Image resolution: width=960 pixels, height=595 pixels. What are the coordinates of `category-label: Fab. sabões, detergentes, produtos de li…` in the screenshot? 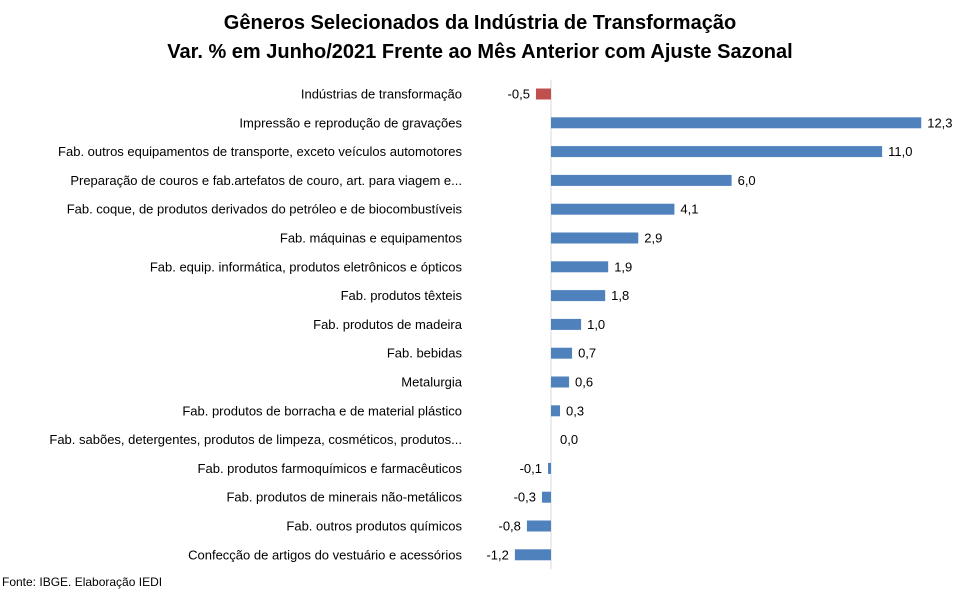 It's located at (255, 439).